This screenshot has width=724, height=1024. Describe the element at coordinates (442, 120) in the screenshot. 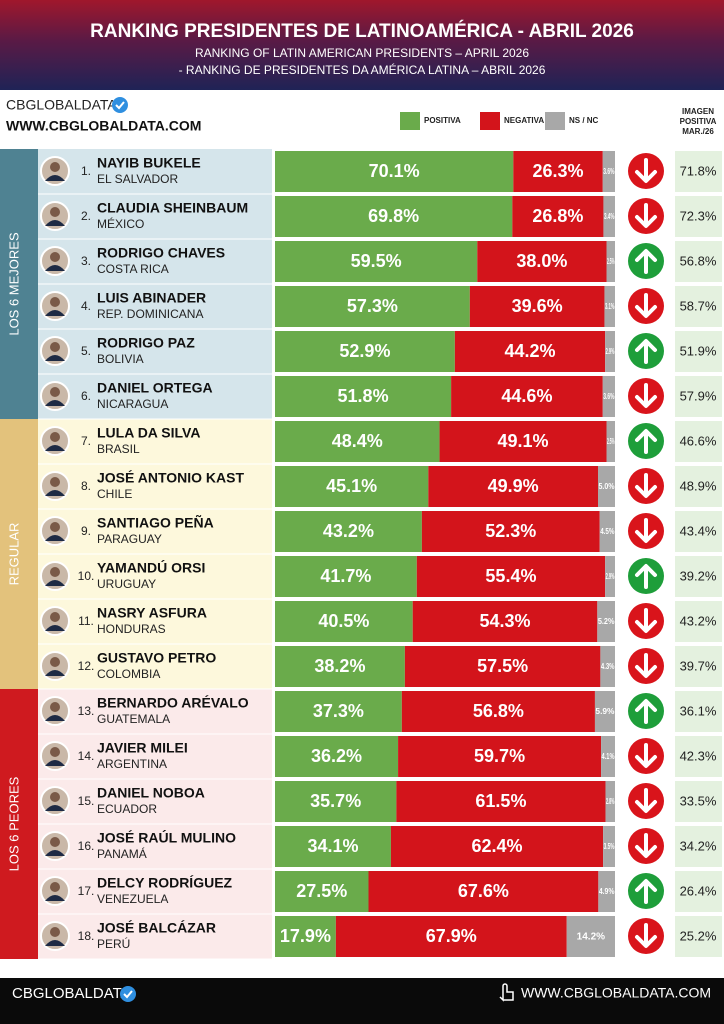

I see `legend-label: POSITIVA` at that location.